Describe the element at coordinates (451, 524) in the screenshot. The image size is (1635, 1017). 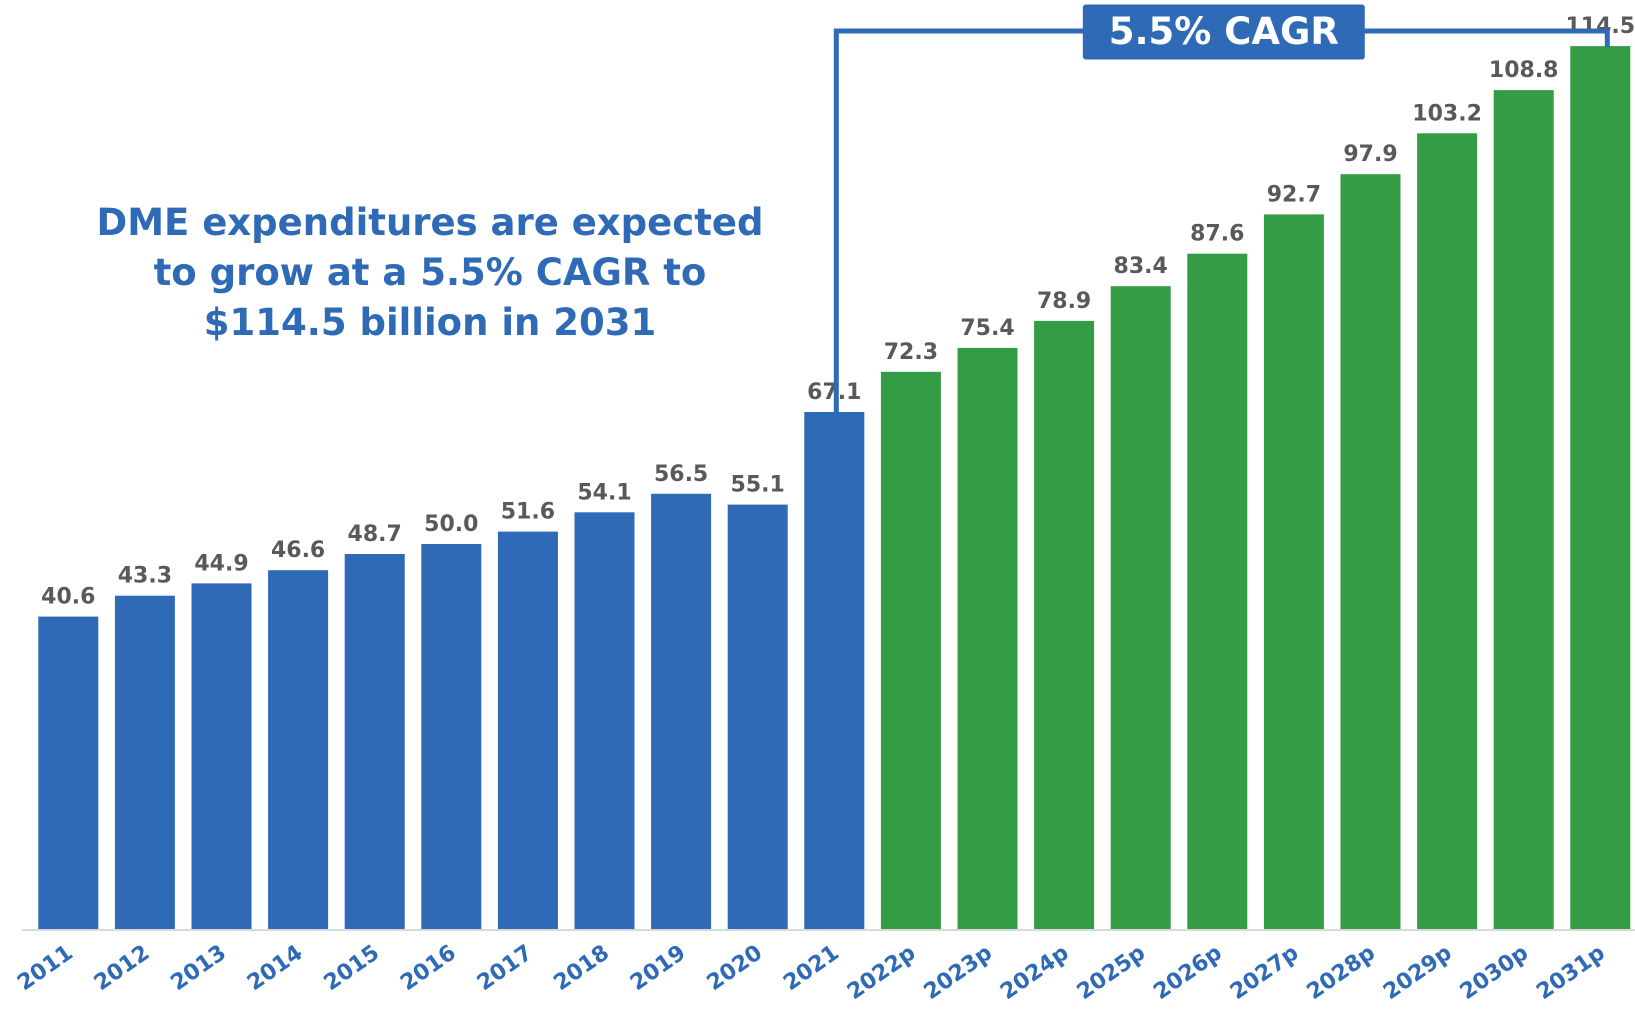
I see `value-label-2016: 50.0` at that location.